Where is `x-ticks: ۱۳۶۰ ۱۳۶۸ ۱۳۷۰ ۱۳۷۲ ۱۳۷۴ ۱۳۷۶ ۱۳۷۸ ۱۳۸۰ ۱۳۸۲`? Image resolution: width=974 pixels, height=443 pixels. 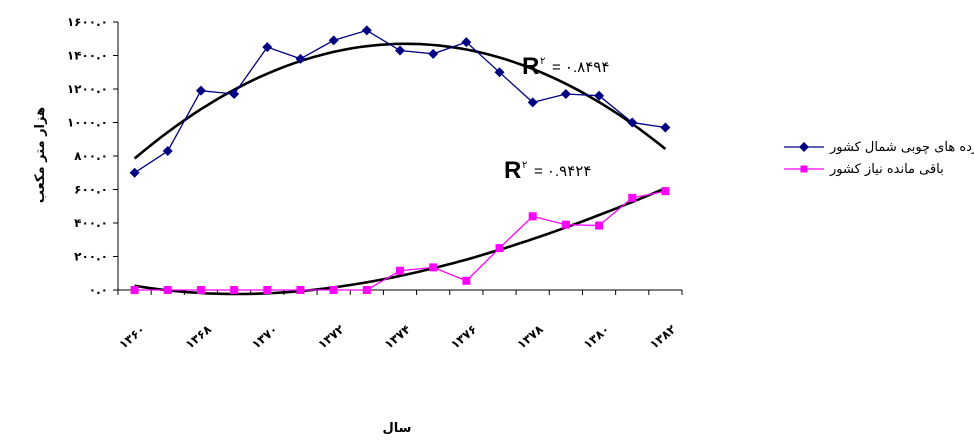 x-ticks: ۱۳۶۰ ۱۳۶۸ ۱۳۷۰ ۱۳۷۲ ۱۳۷۴ ۱۳۷۶ ۱۳۷۸ ۱۳۸۰ ۱۳۸۲ is located at coordinates (399, 321).